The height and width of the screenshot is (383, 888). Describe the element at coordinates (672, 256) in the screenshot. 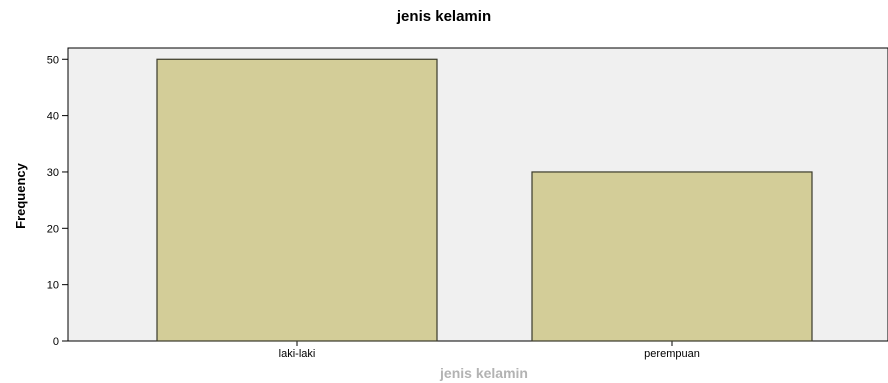

I see `bar-perempuan` at that location.